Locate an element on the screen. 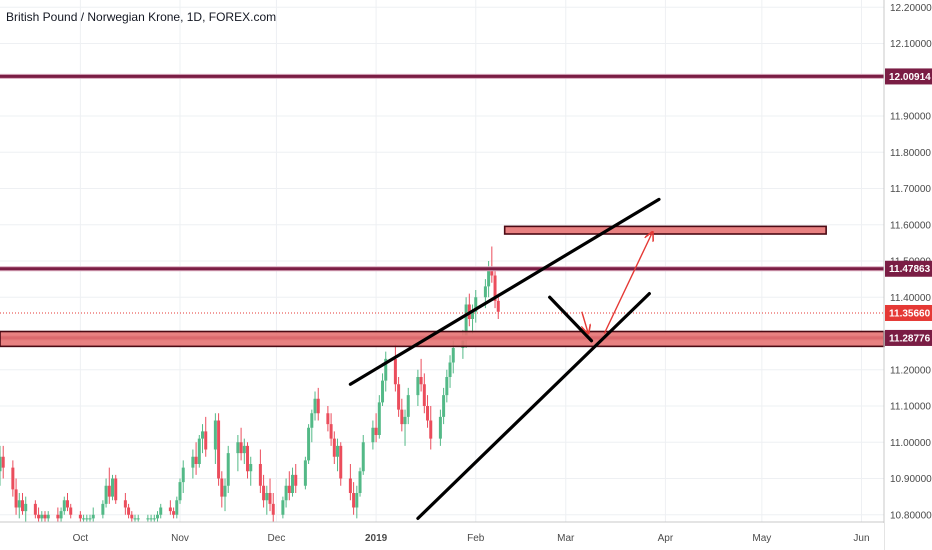 This screenshot has height=550, width=932. y-tick-label: 11.60000 is located at coordinates (910, 225).